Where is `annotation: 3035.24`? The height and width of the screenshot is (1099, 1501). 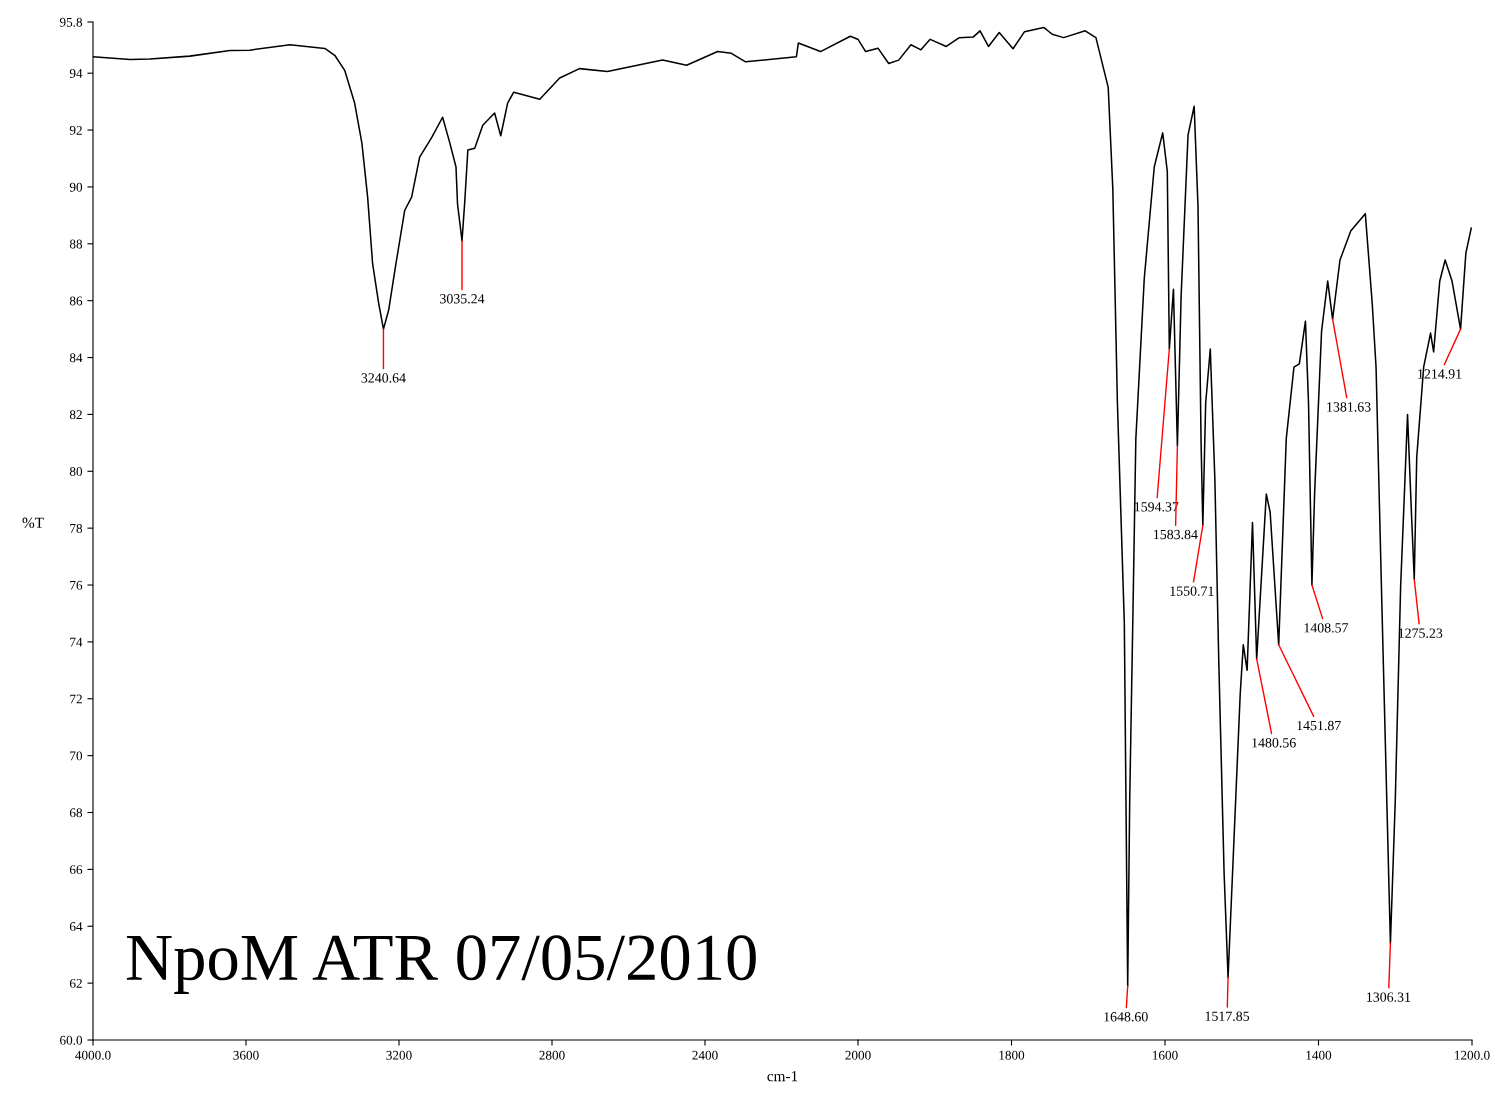 annotation: 3035.24 is located at coordinates (462, 299).